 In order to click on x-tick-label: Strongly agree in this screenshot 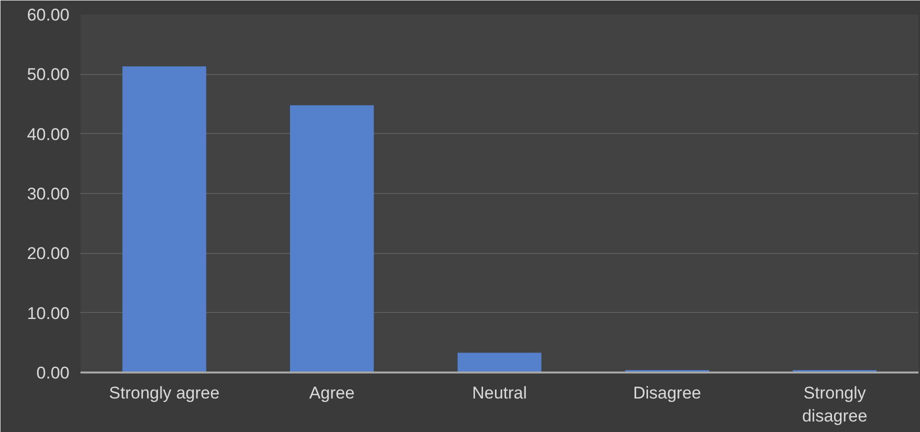, I will do `click(164, 393)`.